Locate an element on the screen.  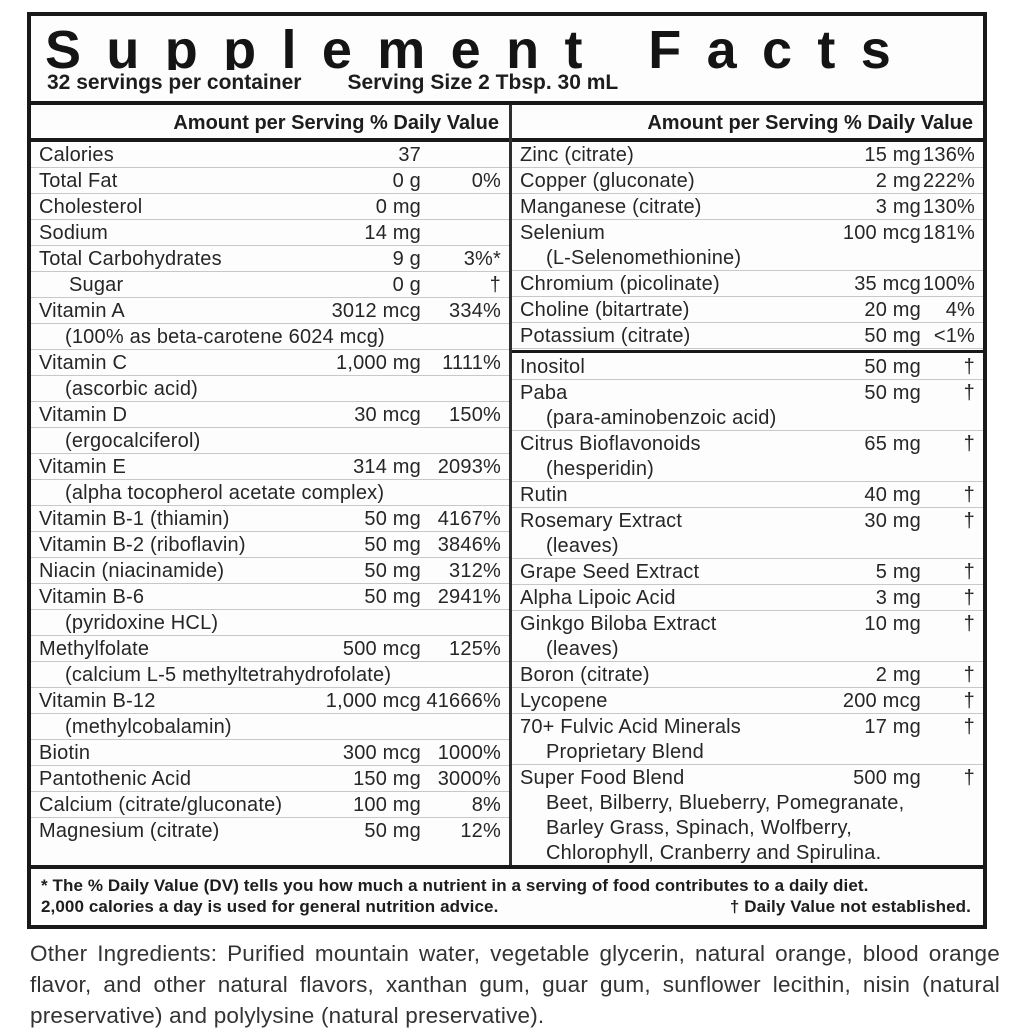
nutrient-row: Choline (bitartrate) 20 mg 4% is located at coordinates (747, 310).